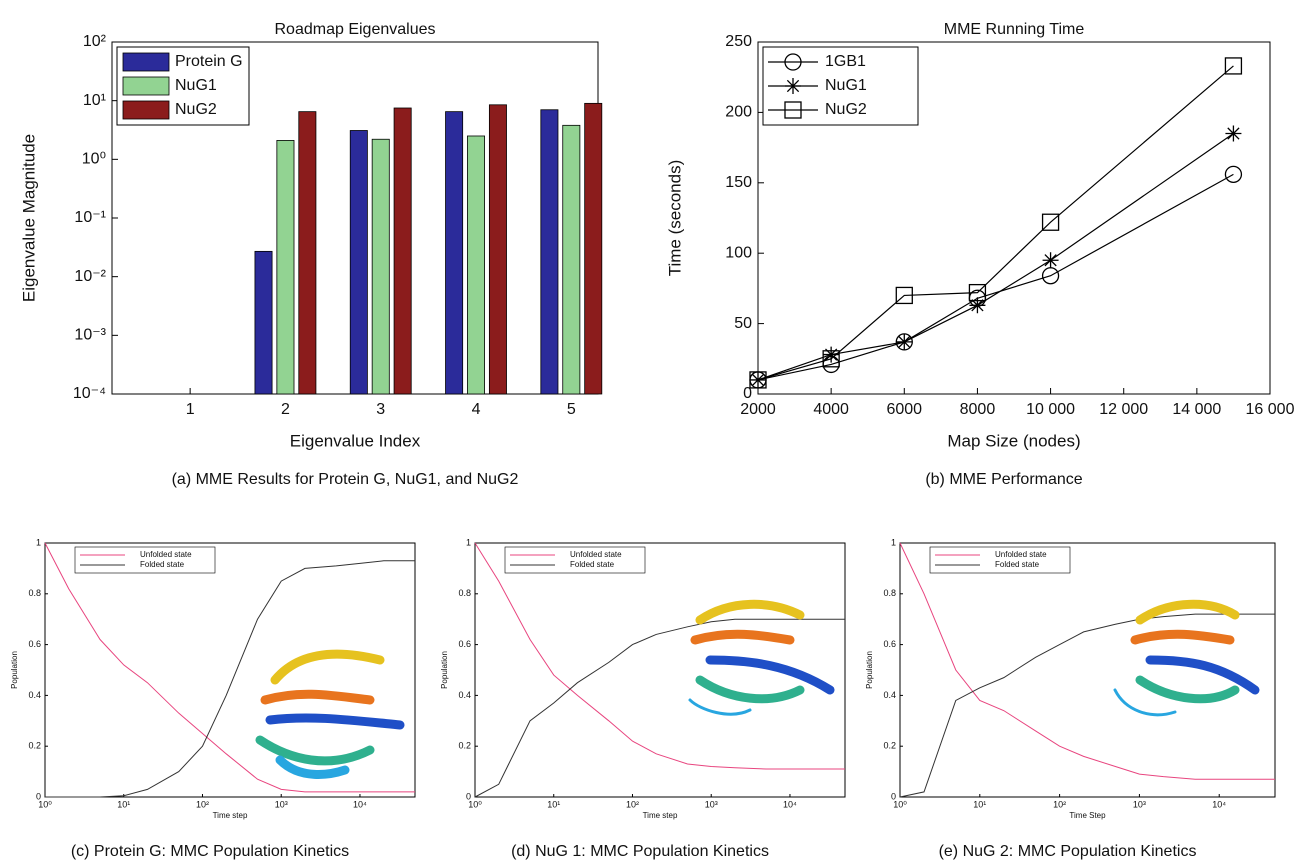  What do you see at coordinates (758, 409) in the screenshot?
I see `x-tick-label: 2000` at bounding box center [758, 409].